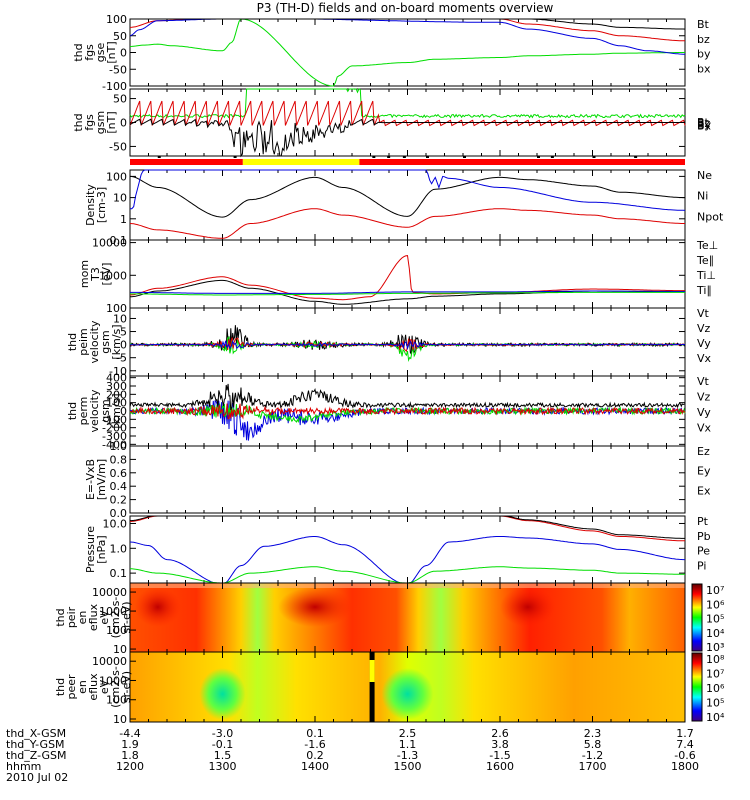  Describe the element at coordinates (685, 766) in the screenshot. I see `xaxis-value: 1800` at that location.